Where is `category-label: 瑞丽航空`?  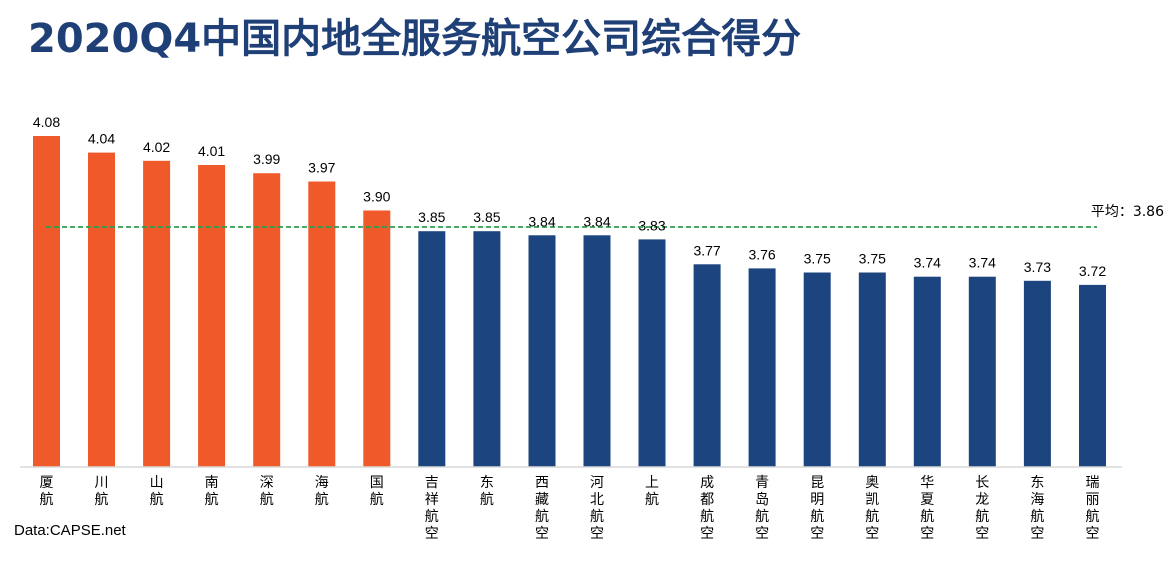 category-label: 瑞丽航空 is located at coordinates (1093, 508).